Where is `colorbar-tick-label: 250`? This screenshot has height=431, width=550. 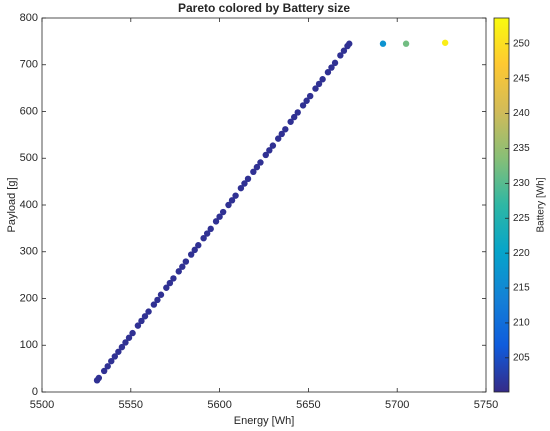
colorbar-tick-label: 250 is located at coordinates (521, 43).